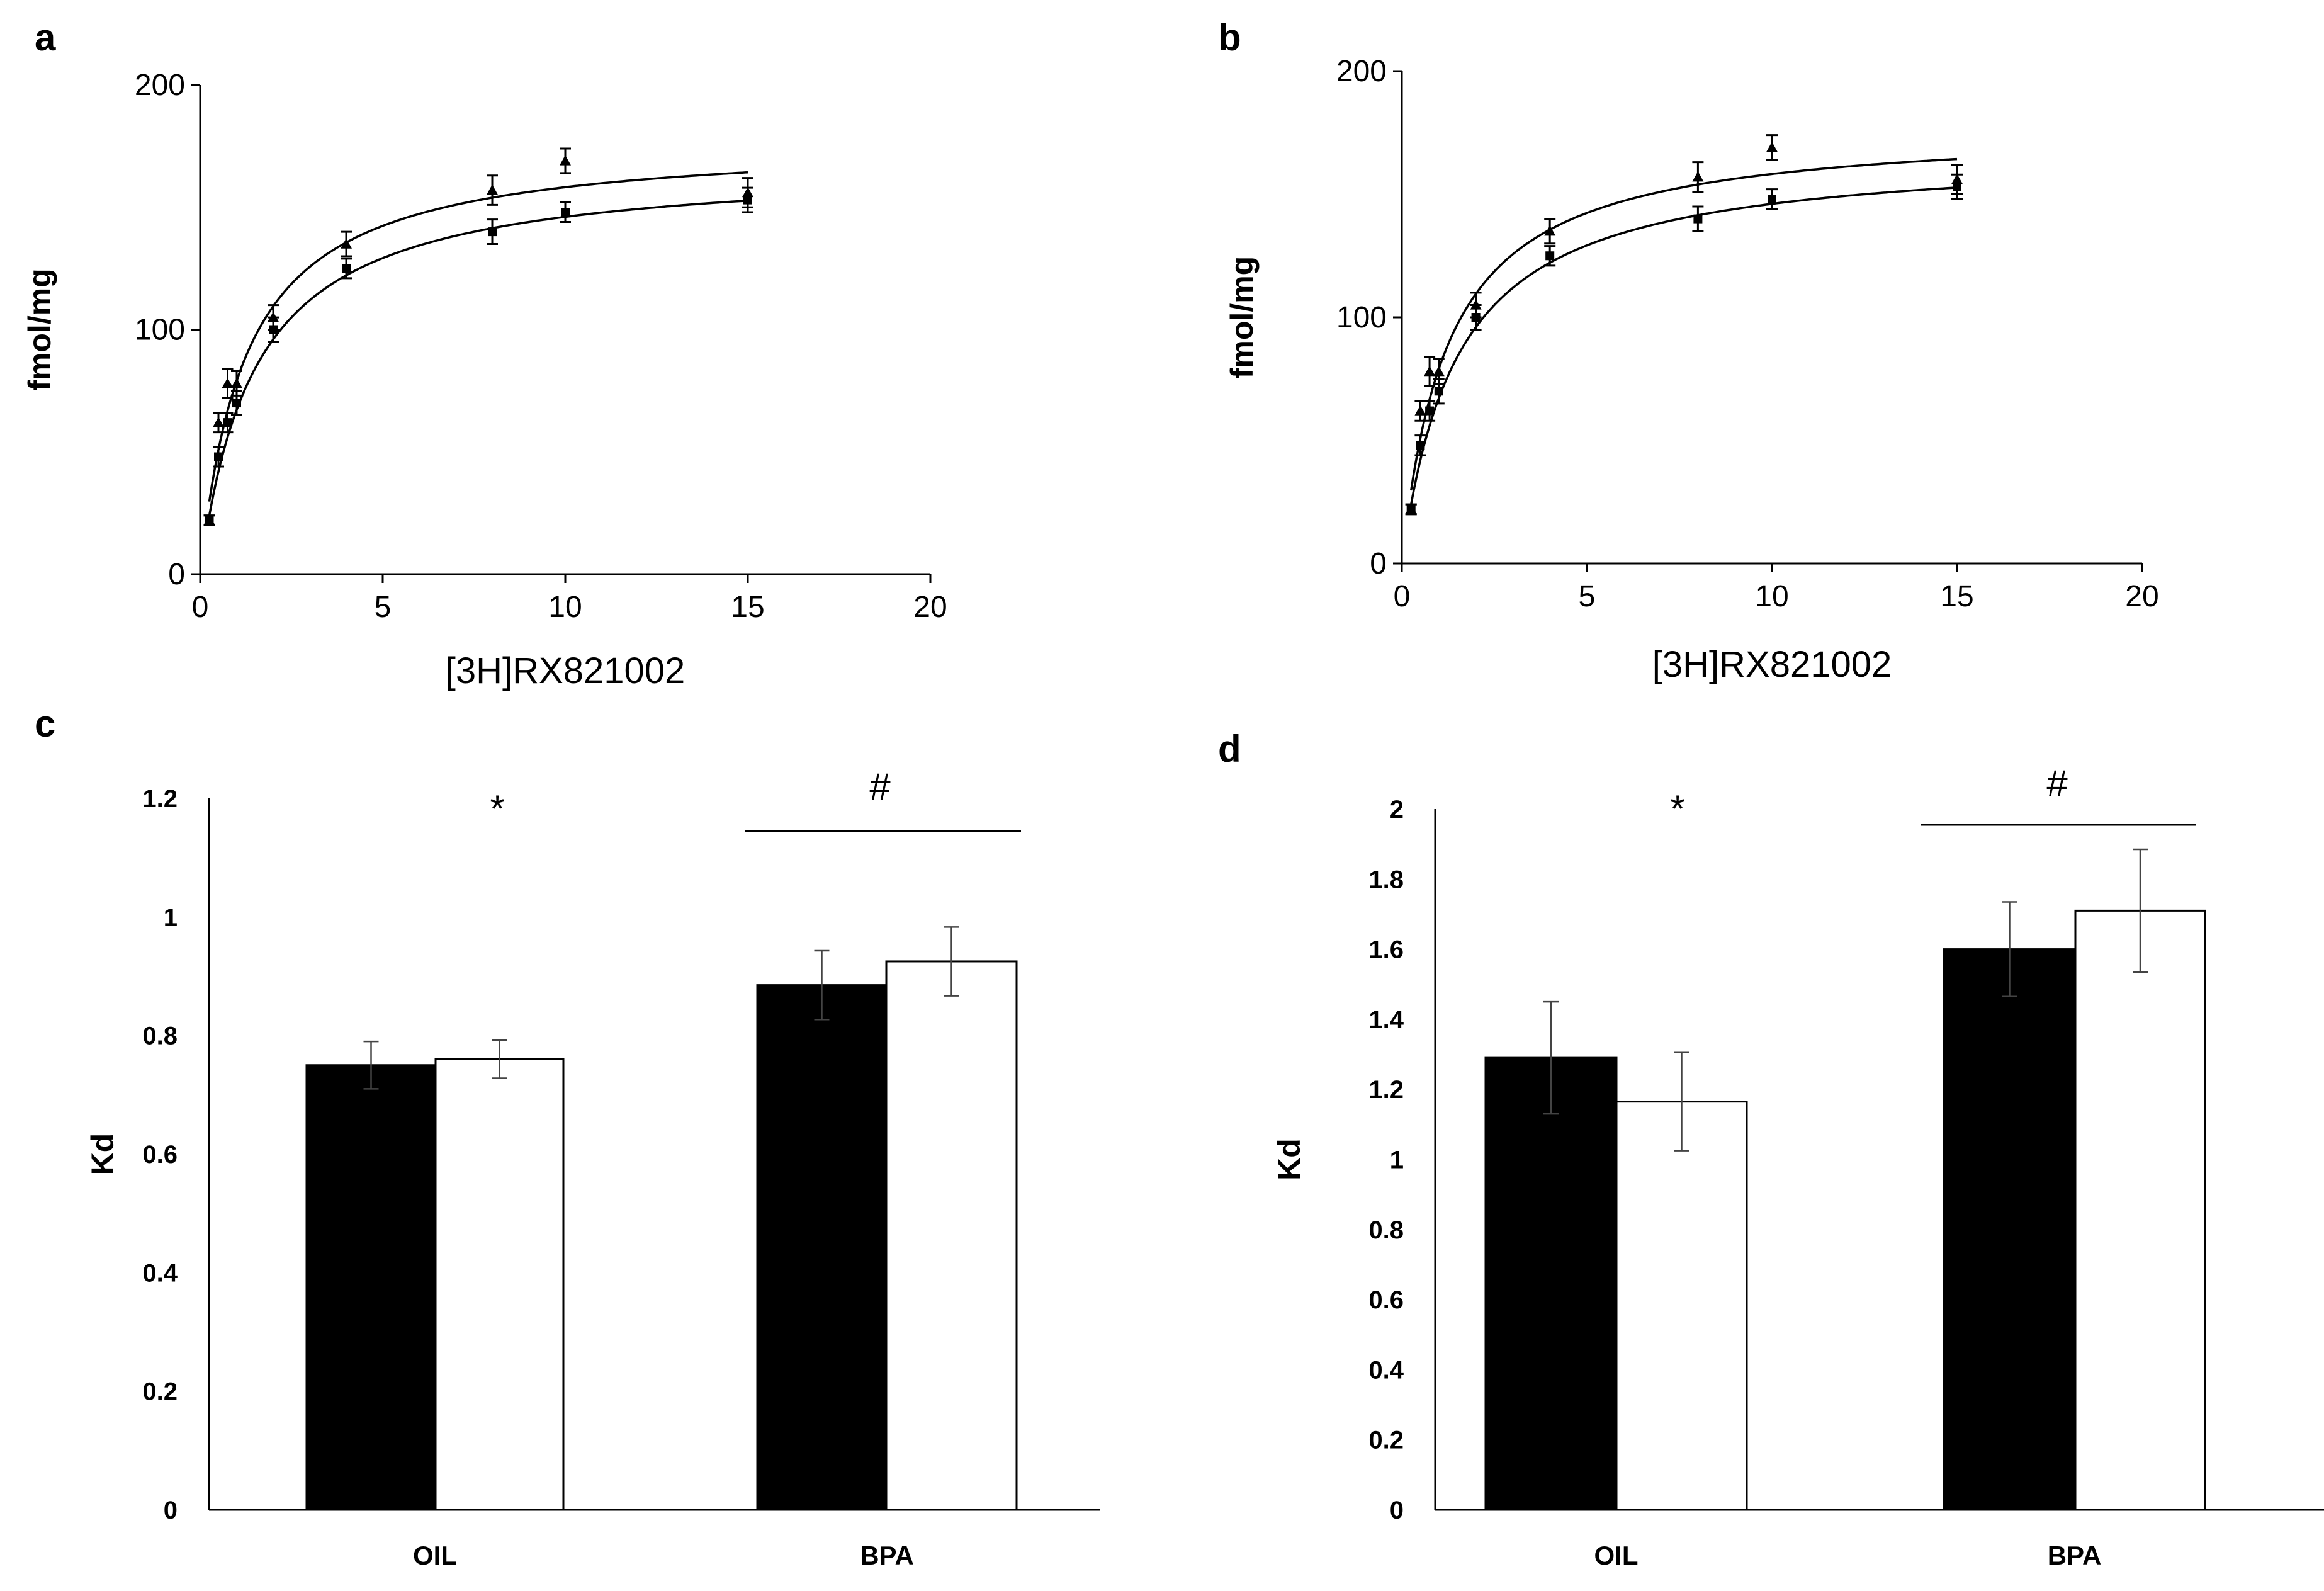  Describe the element at coordinates (1229, 749) in the screenshot. I see `panel-letter: d` at that location.